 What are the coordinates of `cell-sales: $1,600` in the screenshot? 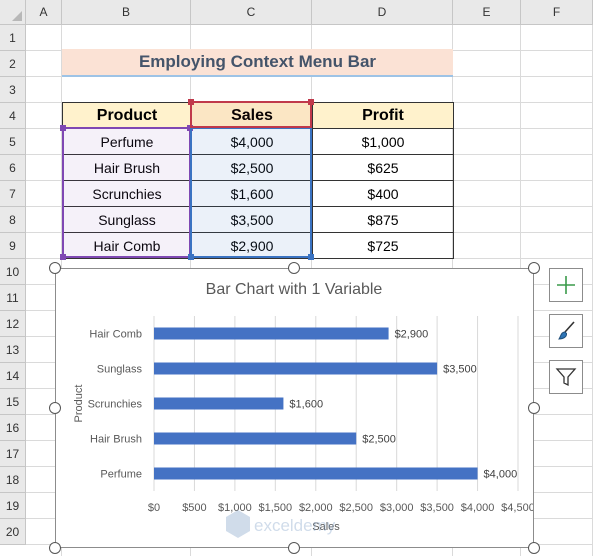 It's located at (252, 193).